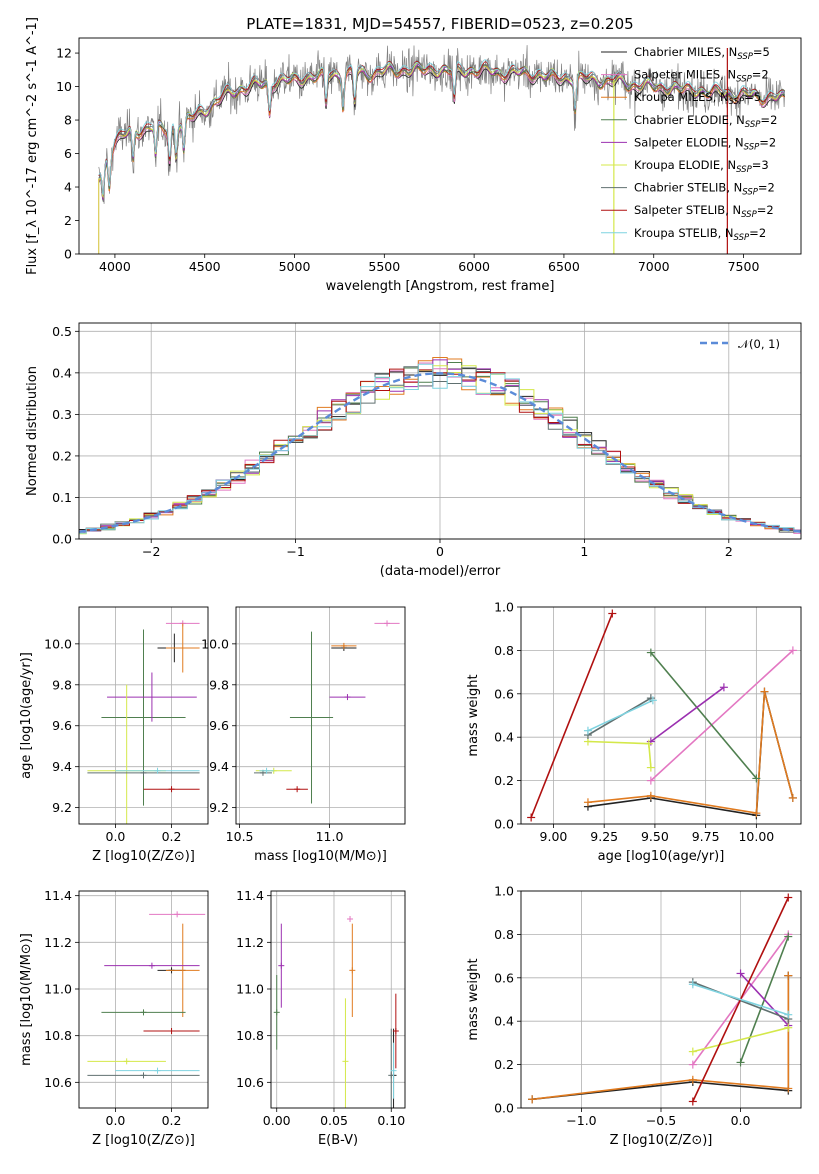 This screenshot has height=1174, width=819. I want to click on legend-entry: Kroupa STELIB, NSSP=2, so click(700, 234).